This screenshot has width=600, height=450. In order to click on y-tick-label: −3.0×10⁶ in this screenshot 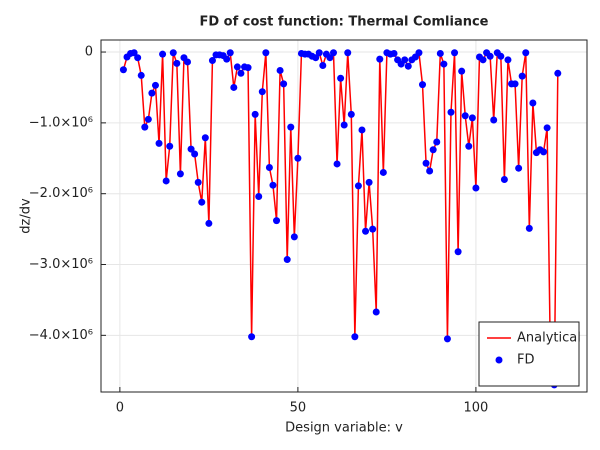, I will do `click(61, 264)`.